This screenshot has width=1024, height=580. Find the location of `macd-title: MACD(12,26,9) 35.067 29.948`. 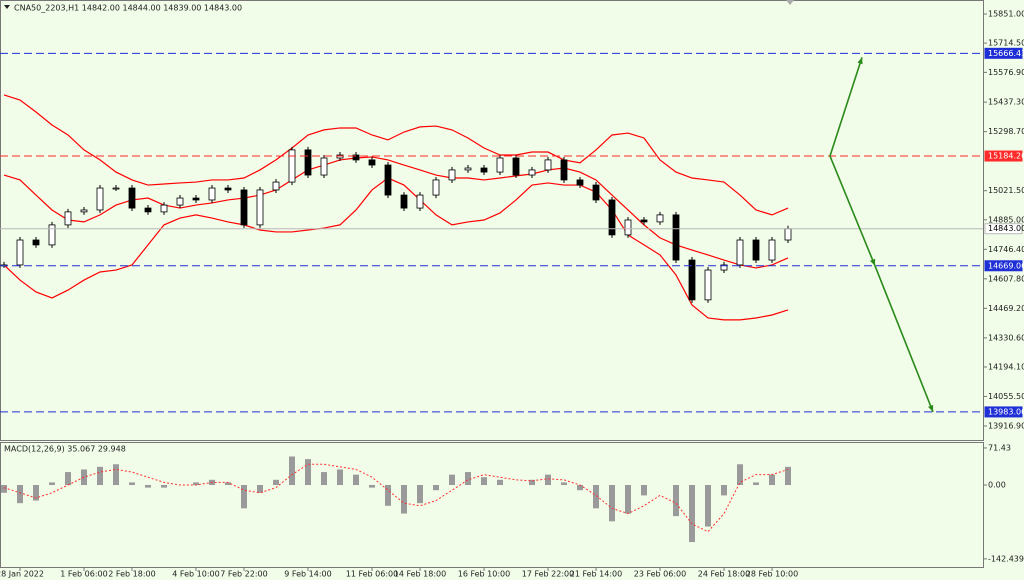

macd-title: MACD(12,26,9) 35.067 29.948 is located at coordinates (65, 449).